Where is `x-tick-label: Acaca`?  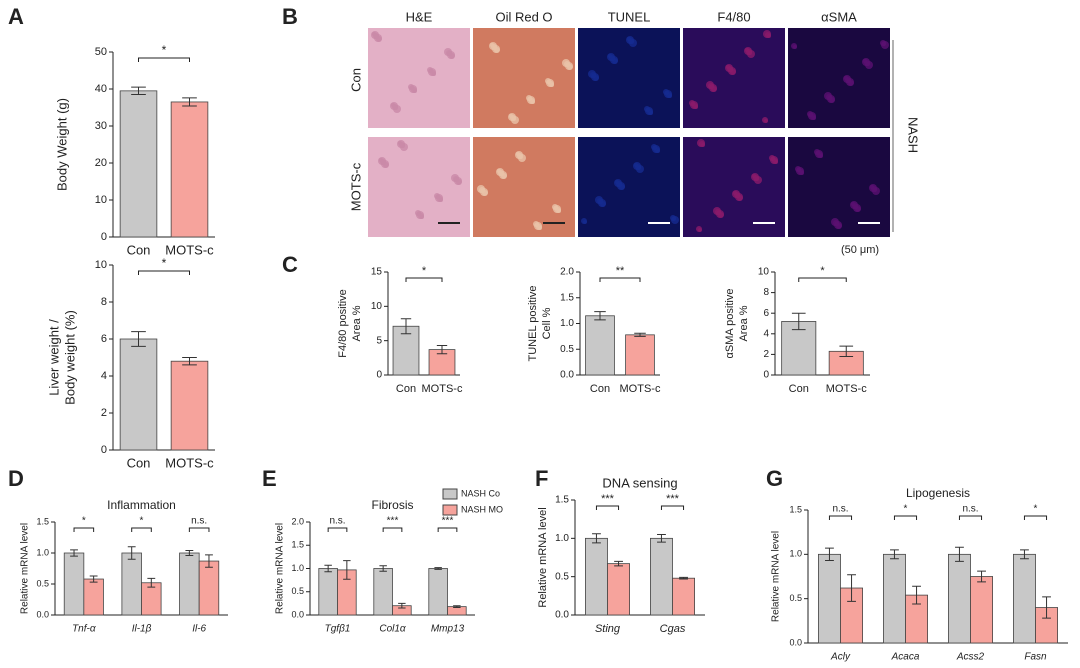
x-tick-label: Acaca is located at coordinates (905, 657).